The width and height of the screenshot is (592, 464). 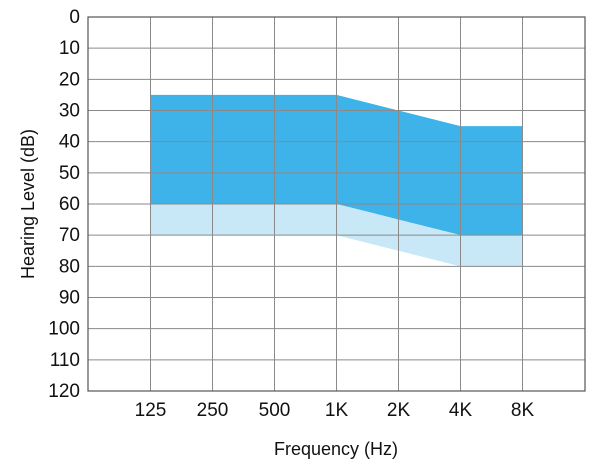 What do you see at coordinates (69, 48) in the screenshot?
I see `y-tick-label: 10` at bounding box center [69, 48].